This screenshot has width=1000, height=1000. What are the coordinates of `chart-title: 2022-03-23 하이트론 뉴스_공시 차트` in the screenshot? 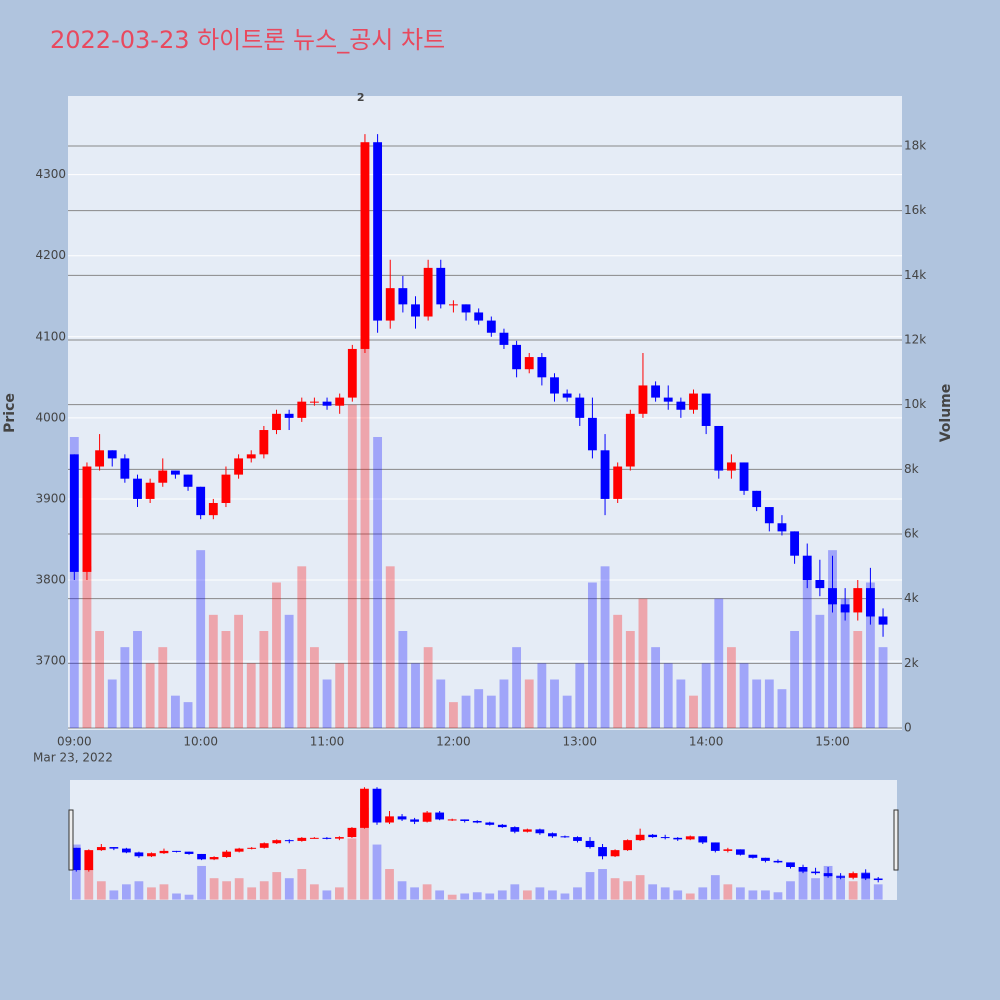 It's located at (247, 40).